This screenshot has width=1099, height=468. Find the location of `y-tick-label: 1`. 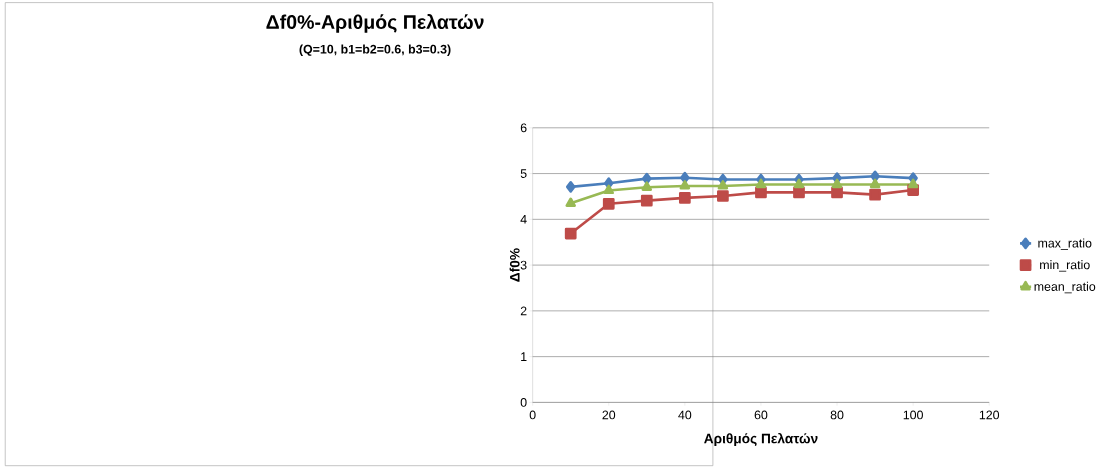

y-tick-label: 1 is located at coordinates (524, 356).